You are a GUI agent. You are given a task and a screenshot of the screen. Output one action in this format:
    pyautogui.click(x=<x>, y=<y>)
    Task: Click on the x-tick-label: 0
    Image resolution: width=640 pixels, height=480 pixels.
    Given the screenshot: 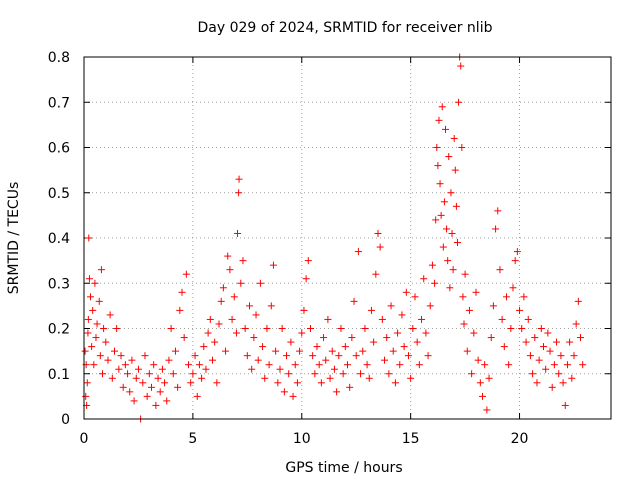 What is the action you would take?
    pyautogui.click(x=84, y=439)
    